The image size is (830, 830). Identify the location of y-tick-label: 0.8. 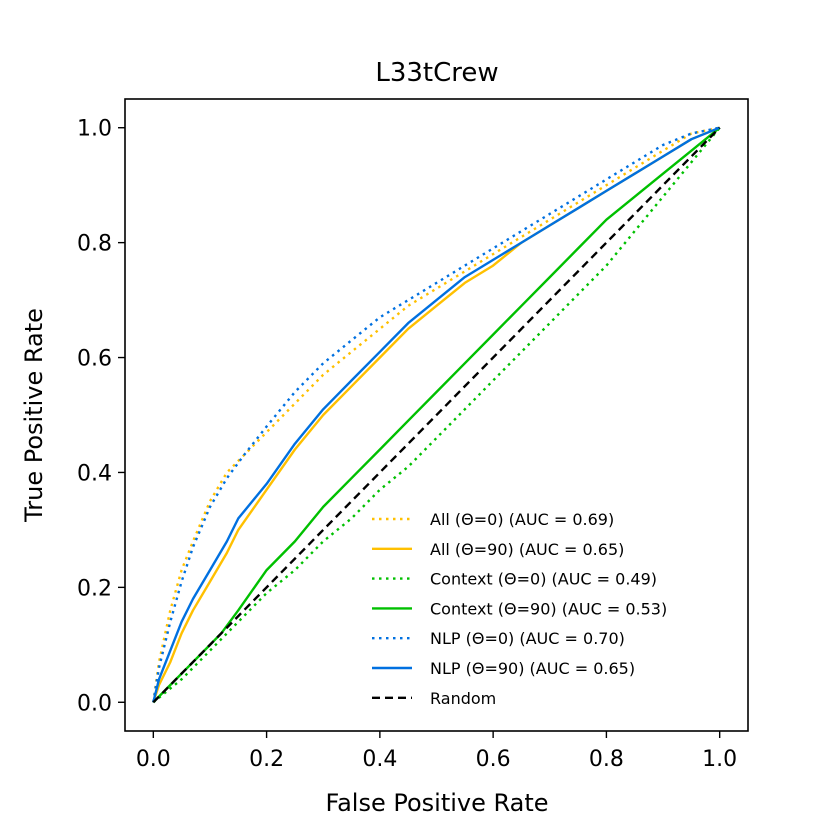
(94, 244).